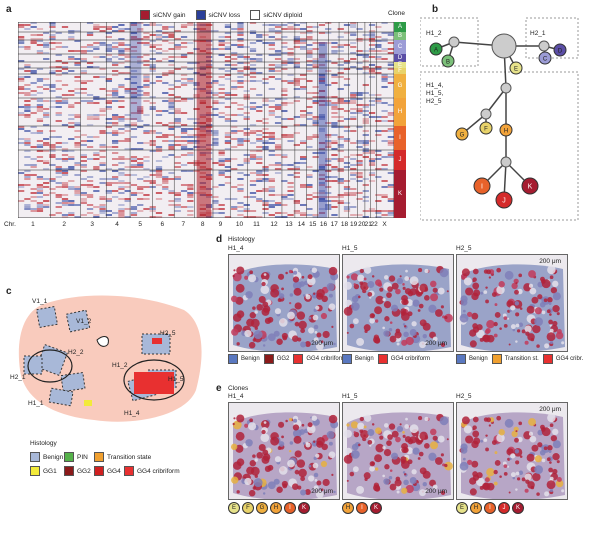 The image size is (600, 533). I want to click on histology-legend-item: Benign, so click(244, 359).